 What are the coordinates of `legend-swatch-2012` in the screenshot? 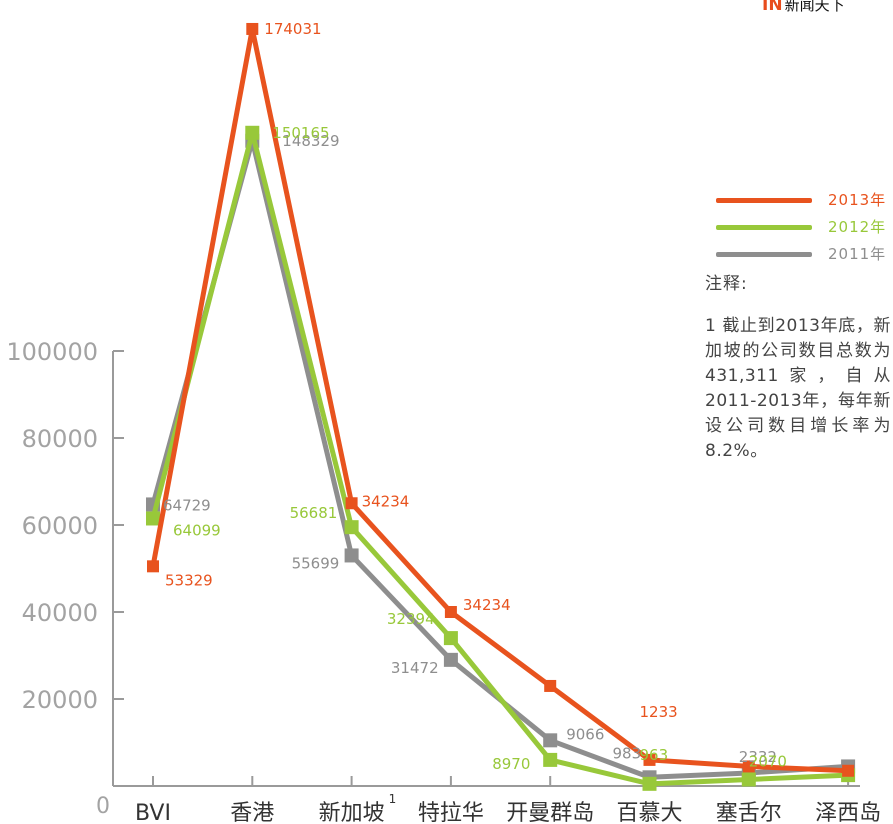 It's located at (764, 227).